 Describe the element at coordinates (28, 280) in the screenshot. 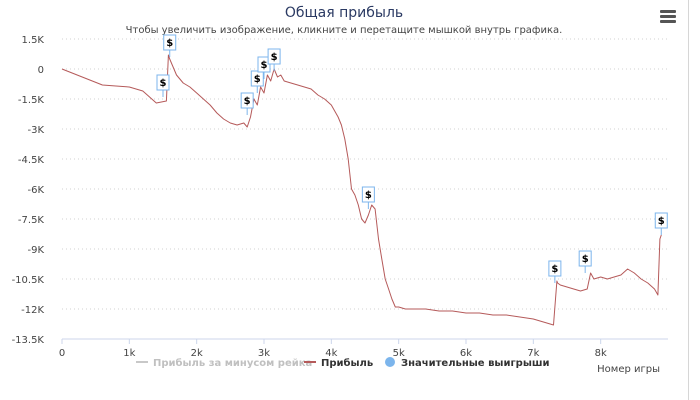

I see `y-tick-label: -10.5K` at that location.